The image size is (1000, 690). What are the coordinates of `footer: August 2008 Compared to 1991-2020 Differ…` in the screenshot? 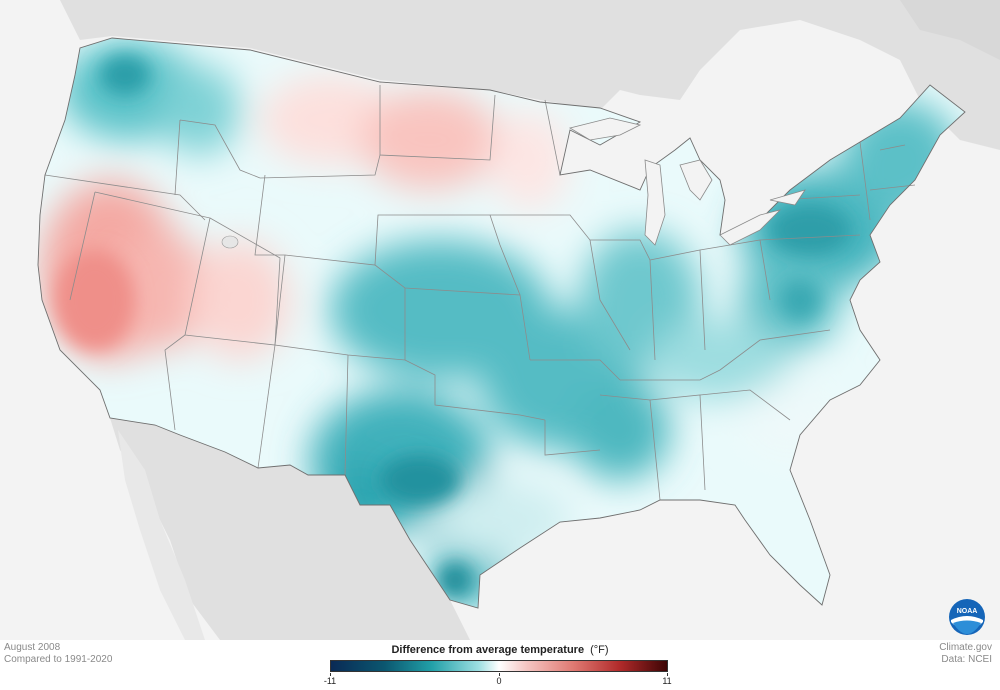 It's located at (500, 665).